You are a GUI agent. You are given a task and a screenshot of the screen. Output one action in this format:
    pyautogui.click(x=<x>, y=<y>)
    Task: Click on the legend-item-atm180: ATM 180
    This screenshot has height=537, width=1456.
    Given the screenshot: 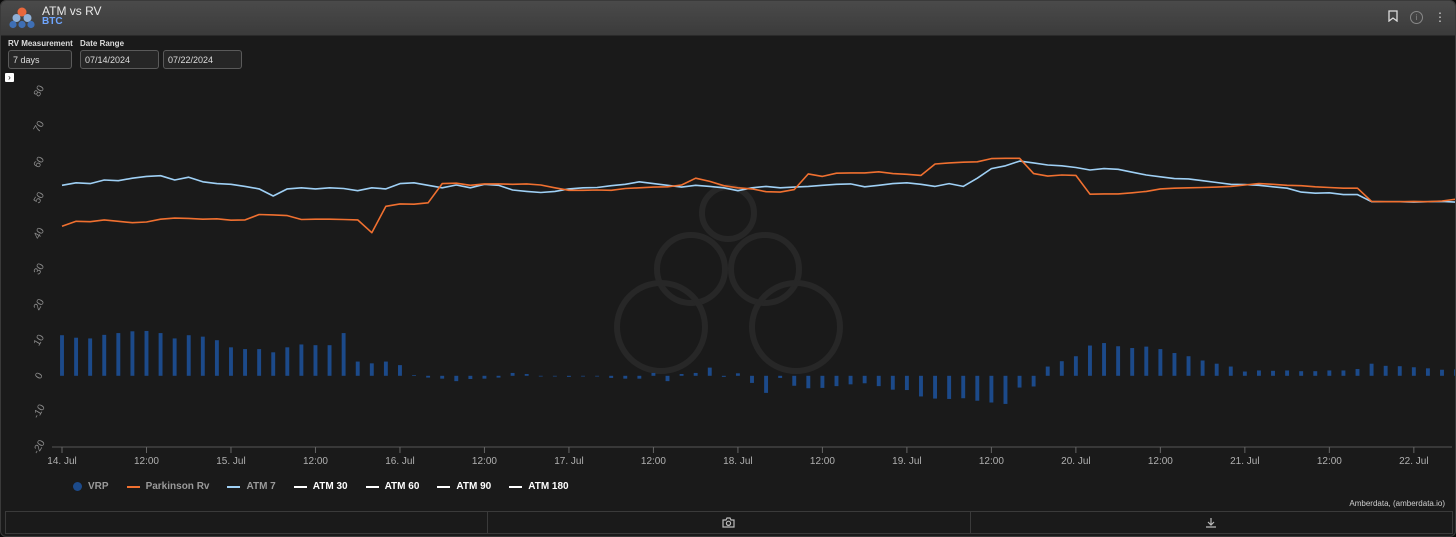 What is the action you would take?
    pyautogui.click(x=539, y=486)
    